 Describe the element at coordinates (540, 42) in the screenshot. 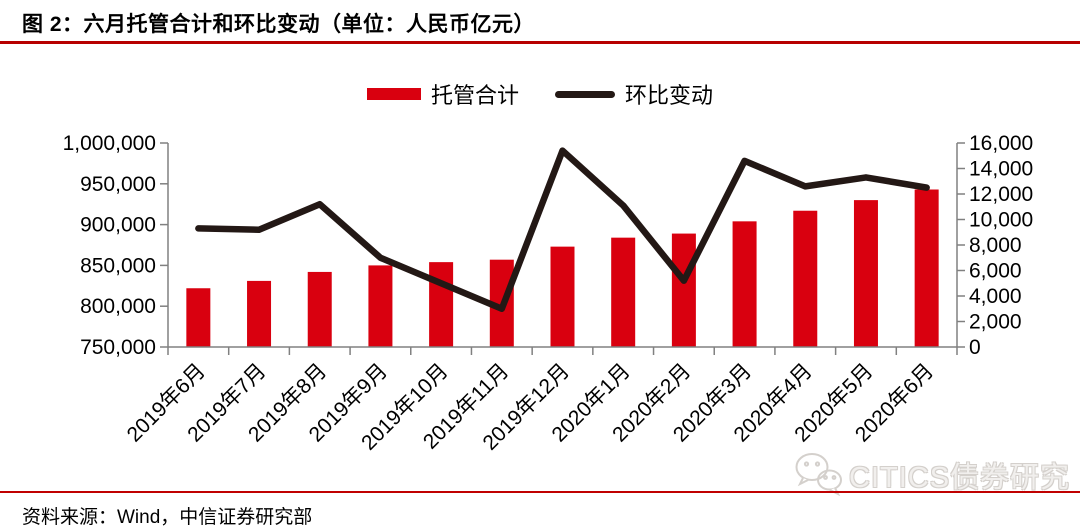

I see `title-underline` at that location.